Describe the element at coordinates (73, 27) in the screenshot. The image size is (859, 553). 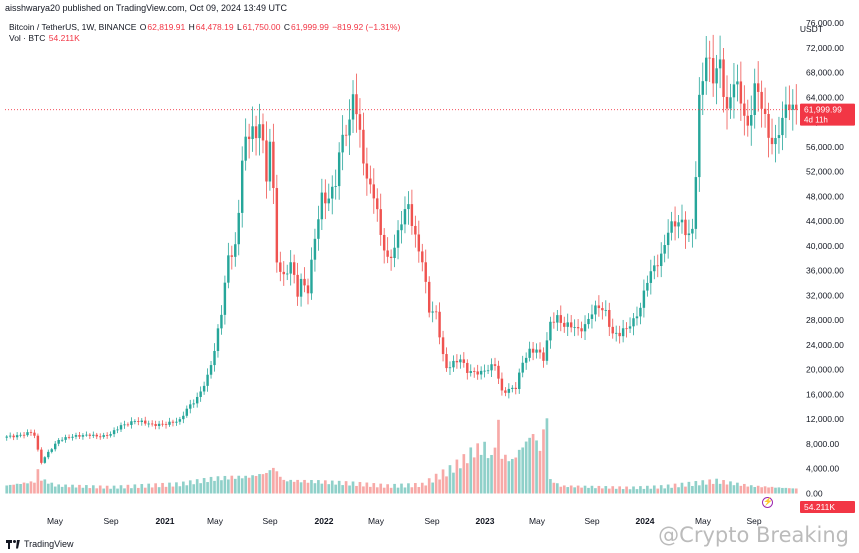
I see `symbol-label: Bitcoin / TetherUS, 1W, BINANCE` at that location.